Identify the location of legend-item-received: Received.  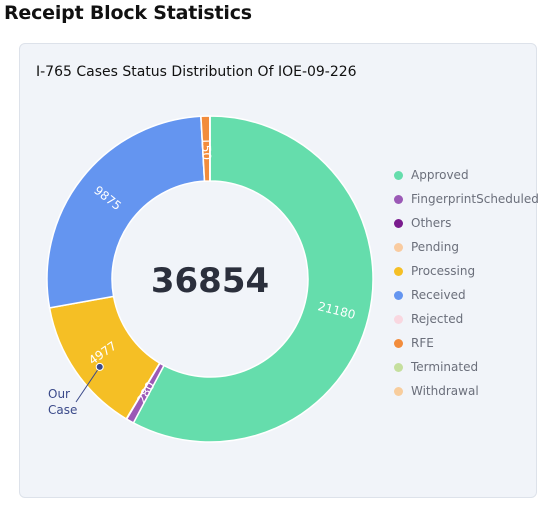
(466, 295).